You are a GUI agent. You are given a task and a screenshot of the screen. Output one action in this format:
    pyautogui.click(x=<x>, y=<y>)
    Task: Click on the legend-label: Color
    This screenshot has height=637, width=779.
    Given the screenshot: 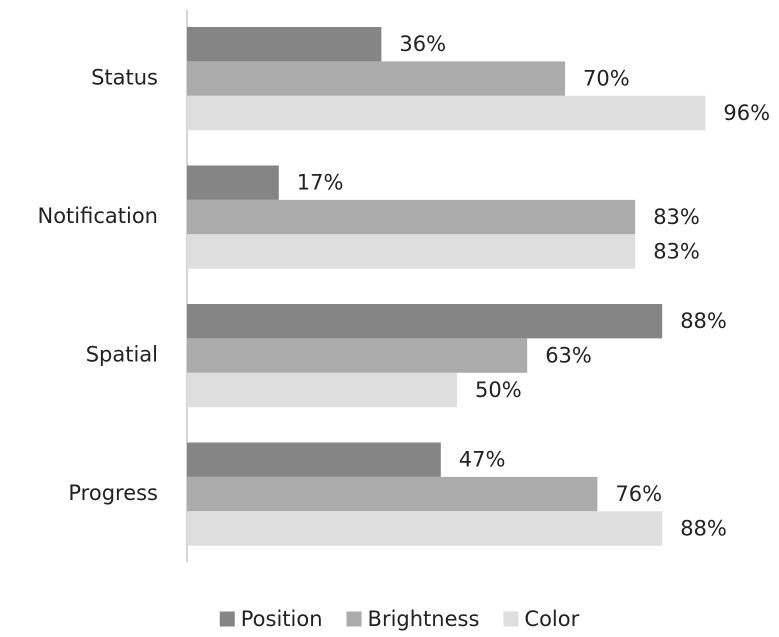 What is the action you would take?
    pyautogui.click(x=551, y=619)
    